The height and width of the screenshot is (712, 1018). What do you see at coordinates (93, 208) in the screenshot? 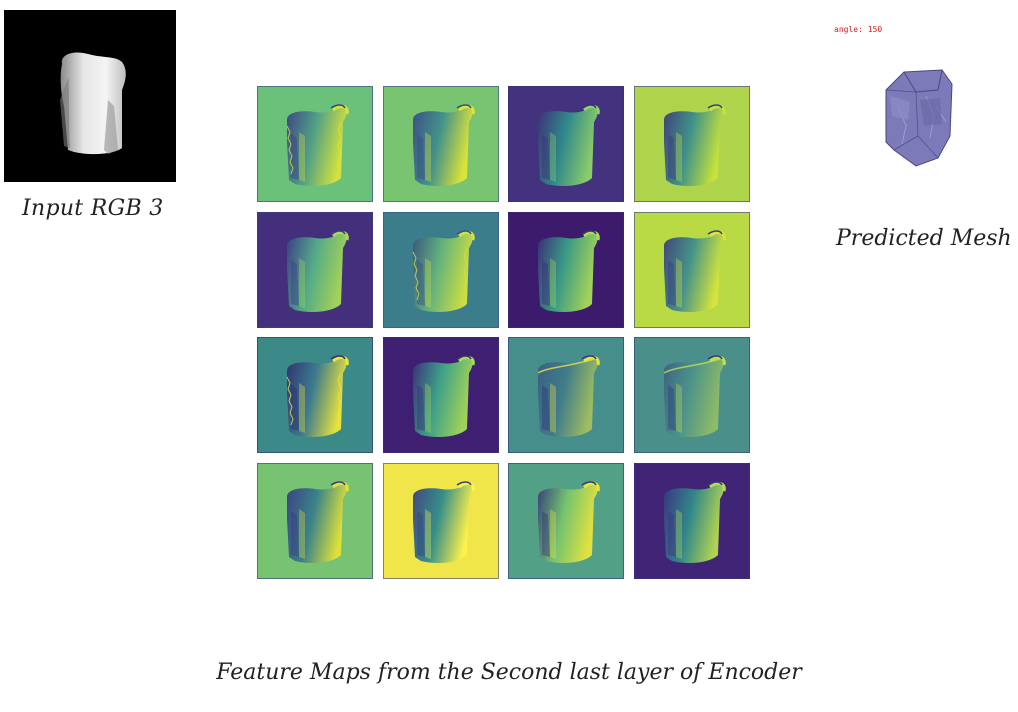
I see `input-label: Input RGB 3` at bounding box center [93, 208].